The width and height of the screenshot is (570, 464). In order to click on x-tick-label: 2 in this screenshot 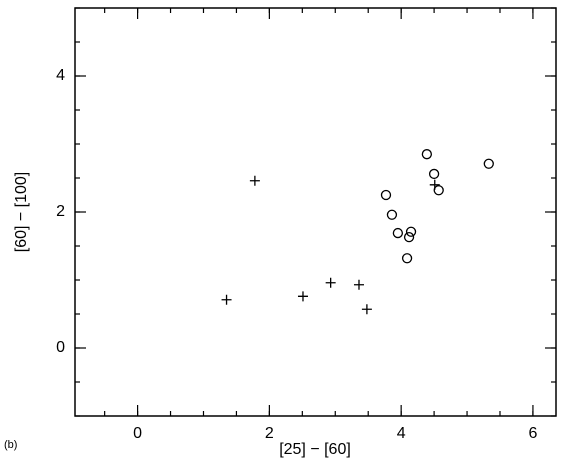, I will do `click(269, 433)`.